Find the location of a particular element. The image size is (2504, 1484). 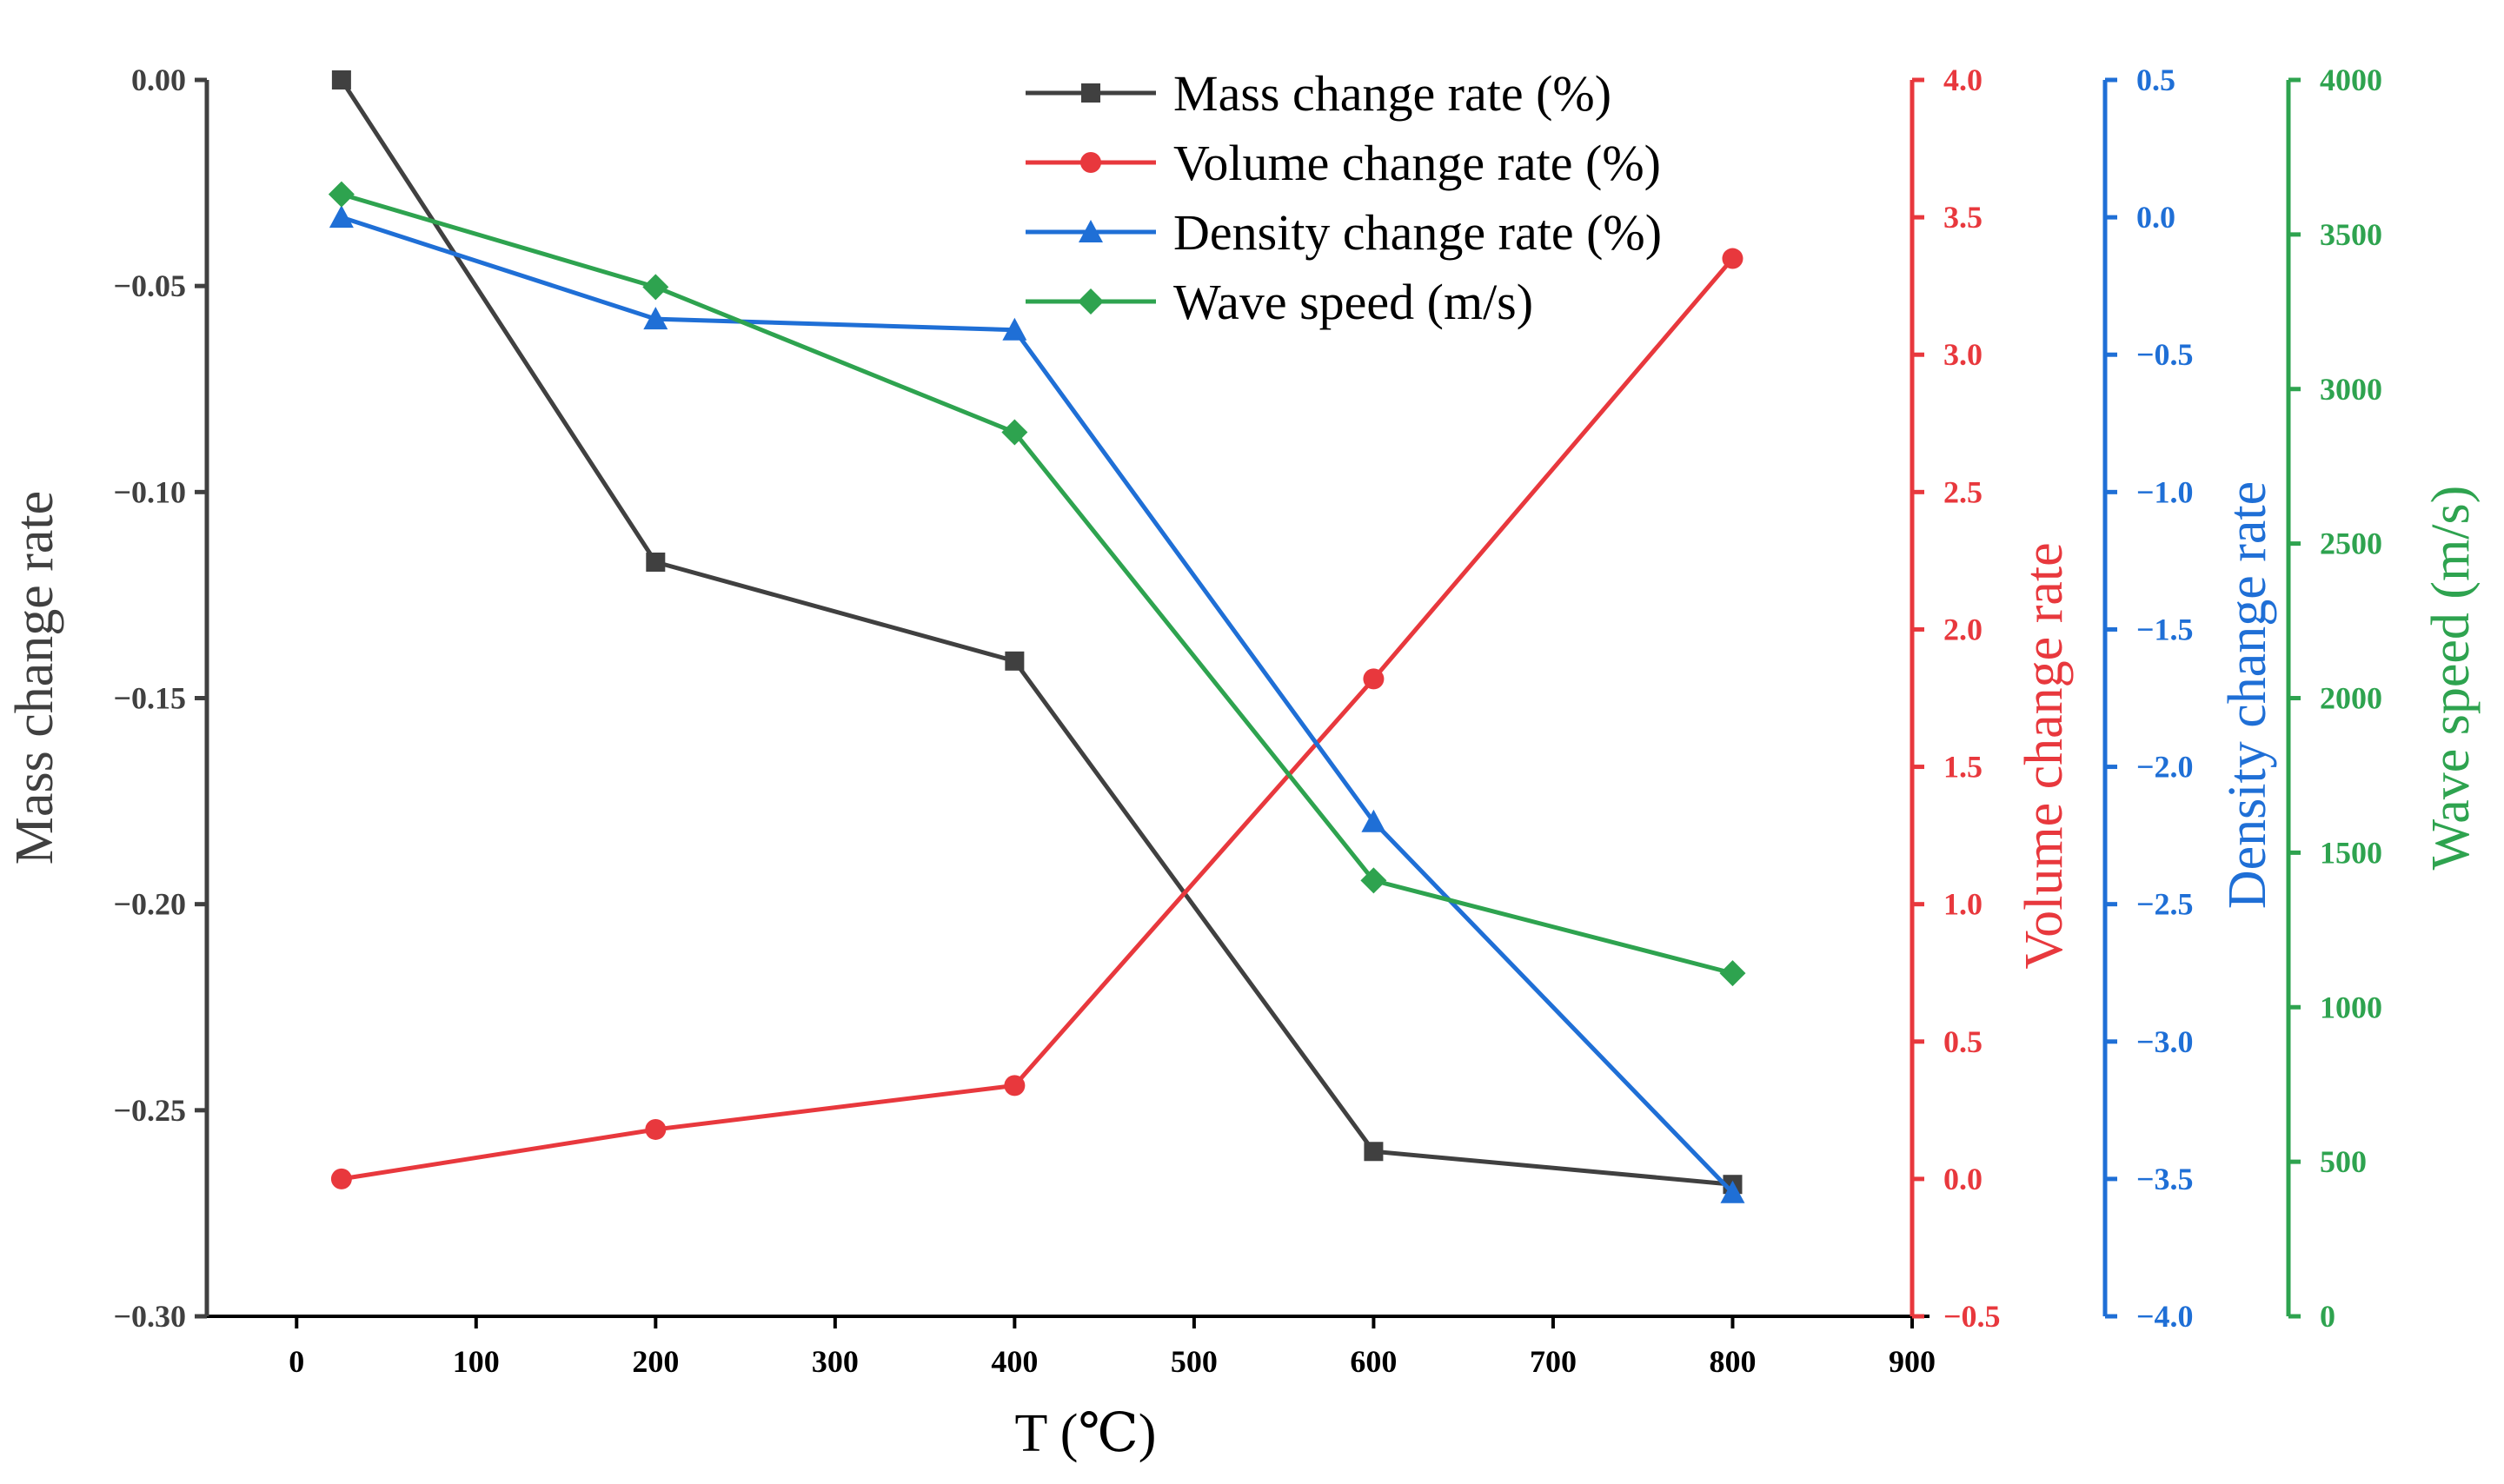

volume-axis-tick-label: 1.5 is located at coordinates (1963, 767).